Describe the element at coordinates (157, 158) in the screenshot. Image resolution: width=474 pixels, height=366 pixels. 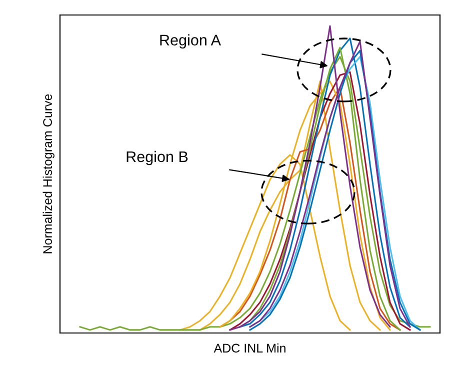
I see `annotation: Region B` at that location.